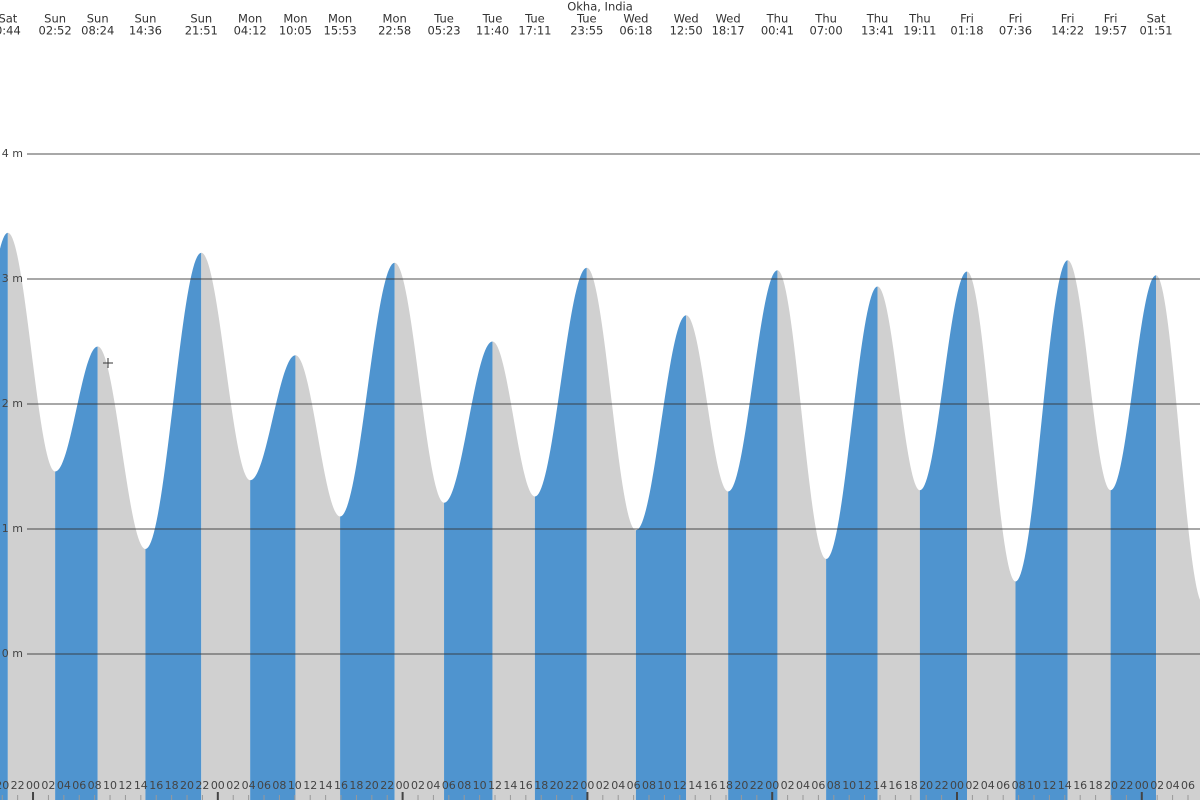  Describe the element at coordinates (1067, 31) in the screenshot. I see `extreme-time: 14:22` at that location.